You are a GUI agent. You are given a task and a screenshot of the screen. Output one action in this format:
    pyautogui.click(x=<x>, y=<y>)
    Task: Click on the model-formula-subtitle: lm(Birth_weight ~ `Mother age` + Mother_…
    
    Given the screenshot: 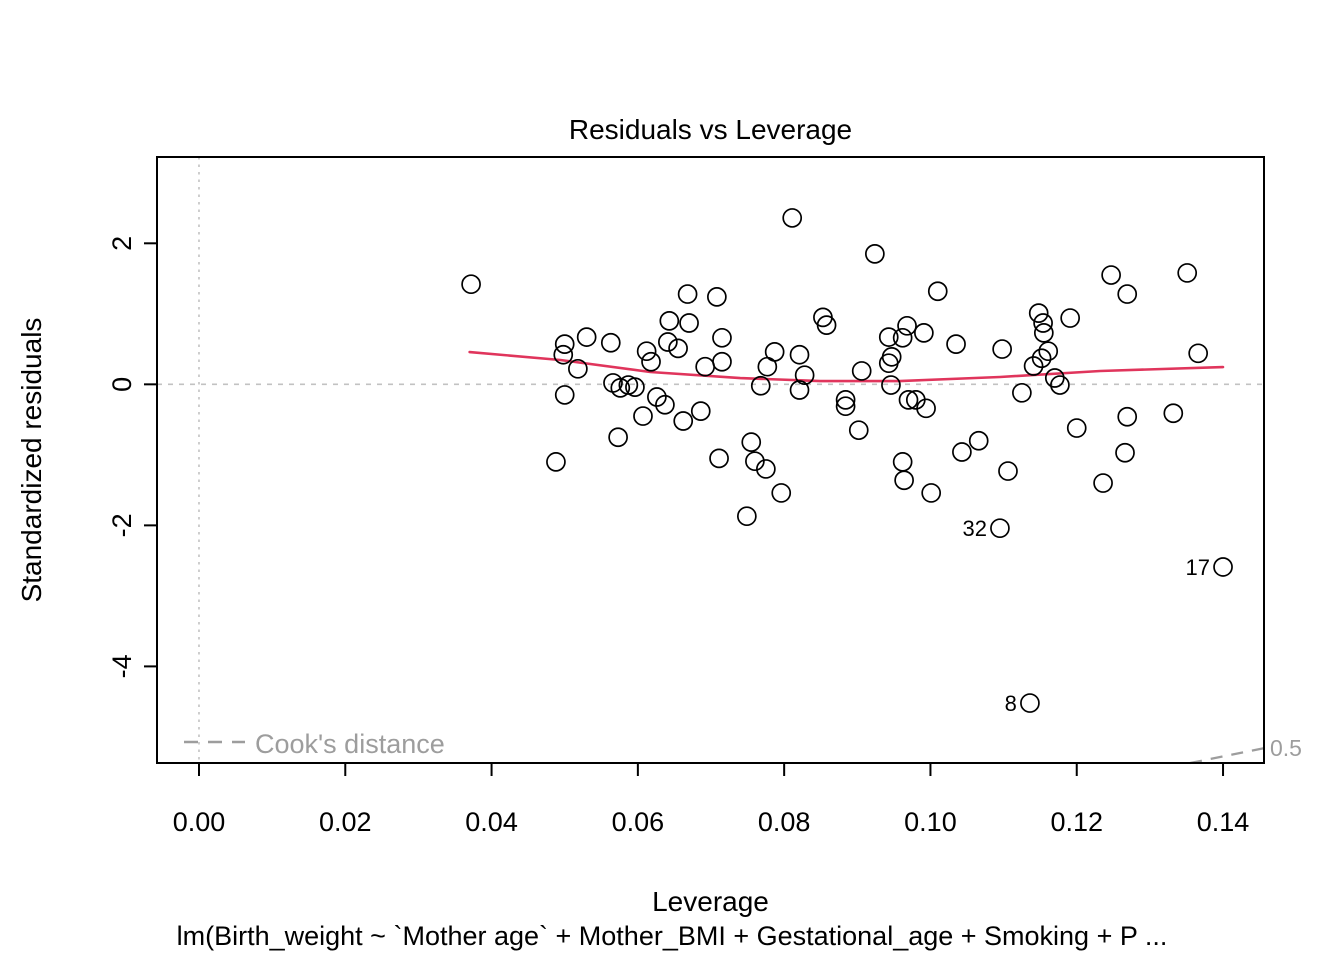 What is the action you would take?
    pyautogui.click(x=672, y=936)
    